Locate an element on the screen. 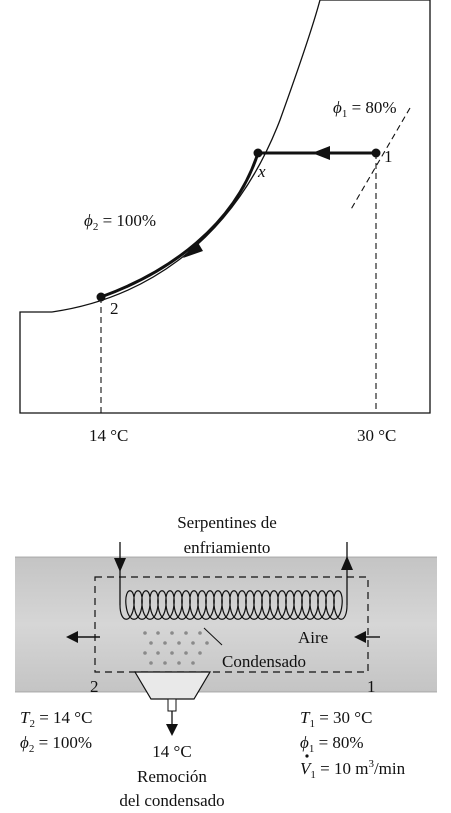 The image size is (451, 813). inlet-temperature: T1 = 30 °C is located at coordinates (336, 719).